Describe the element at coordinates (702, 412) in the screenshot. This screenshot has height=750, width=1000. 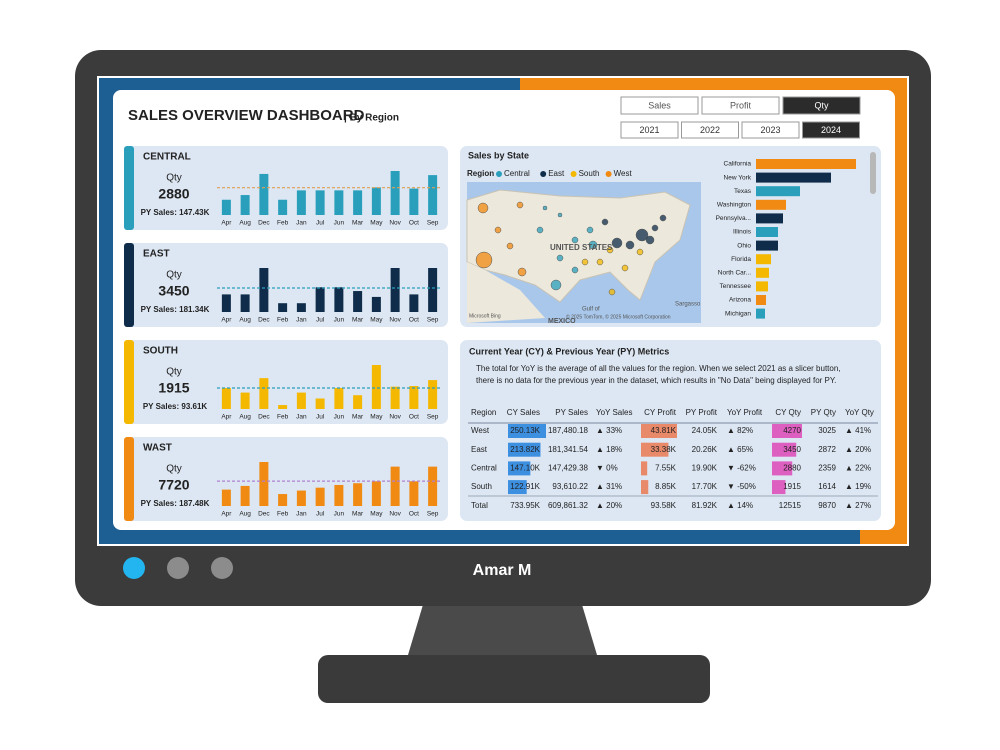
I see `table-header: PY Profit` at that location.